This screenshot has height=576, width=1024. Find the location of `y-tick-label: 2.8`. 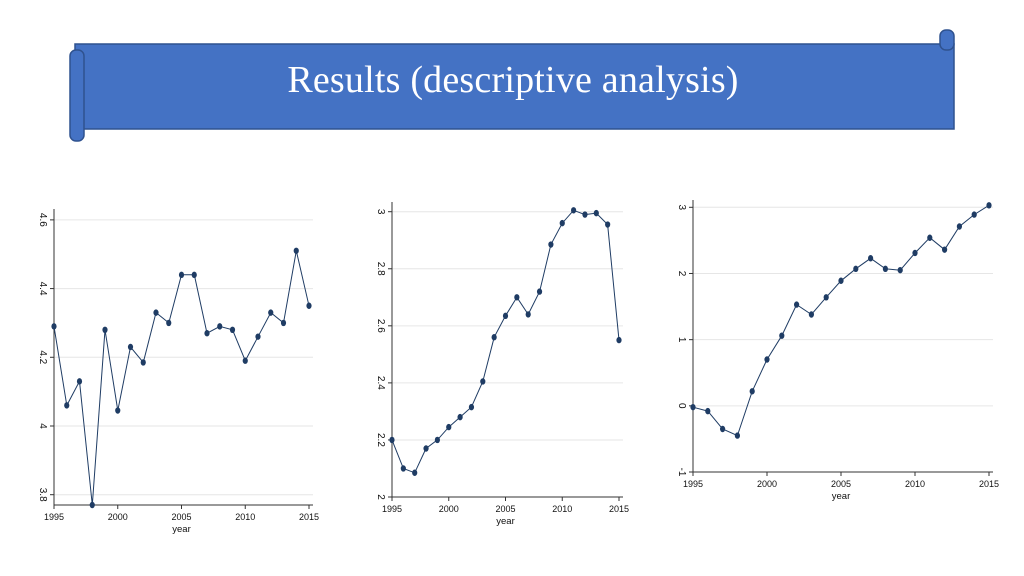

y-tick-label: 2.8 is located at coordinates (380, 269).